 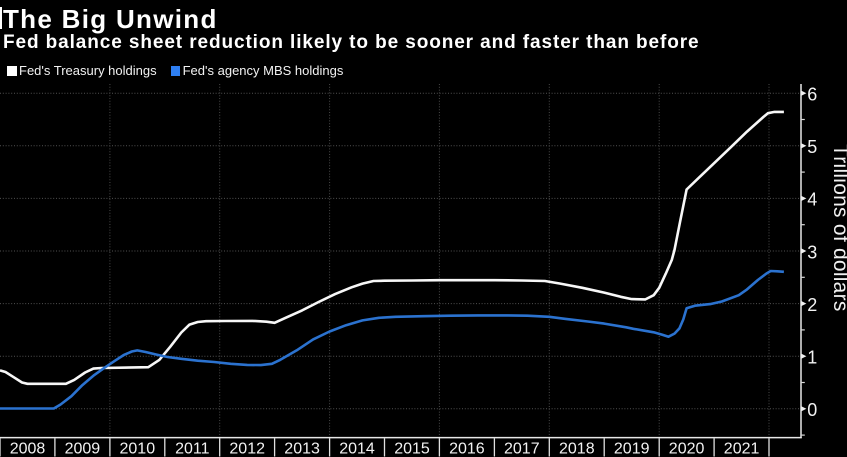 What do you see at coordinates (467, 449) in the screenshot?
I see `svg-text: 2016` at bounding box center [467, 449].